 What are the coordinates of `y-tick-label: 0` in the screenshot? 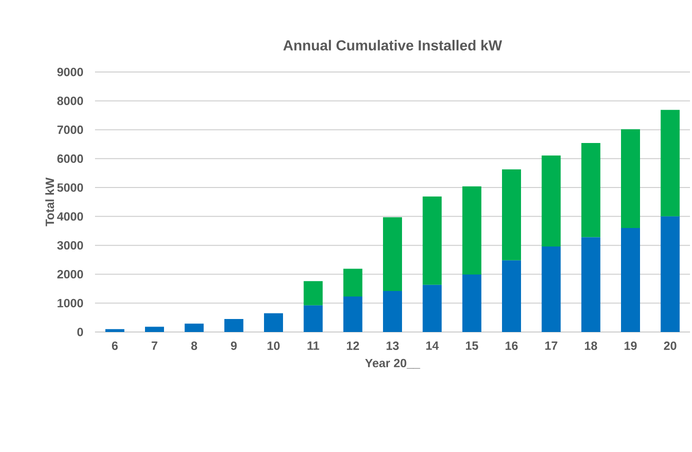 It's located at (80, 332).